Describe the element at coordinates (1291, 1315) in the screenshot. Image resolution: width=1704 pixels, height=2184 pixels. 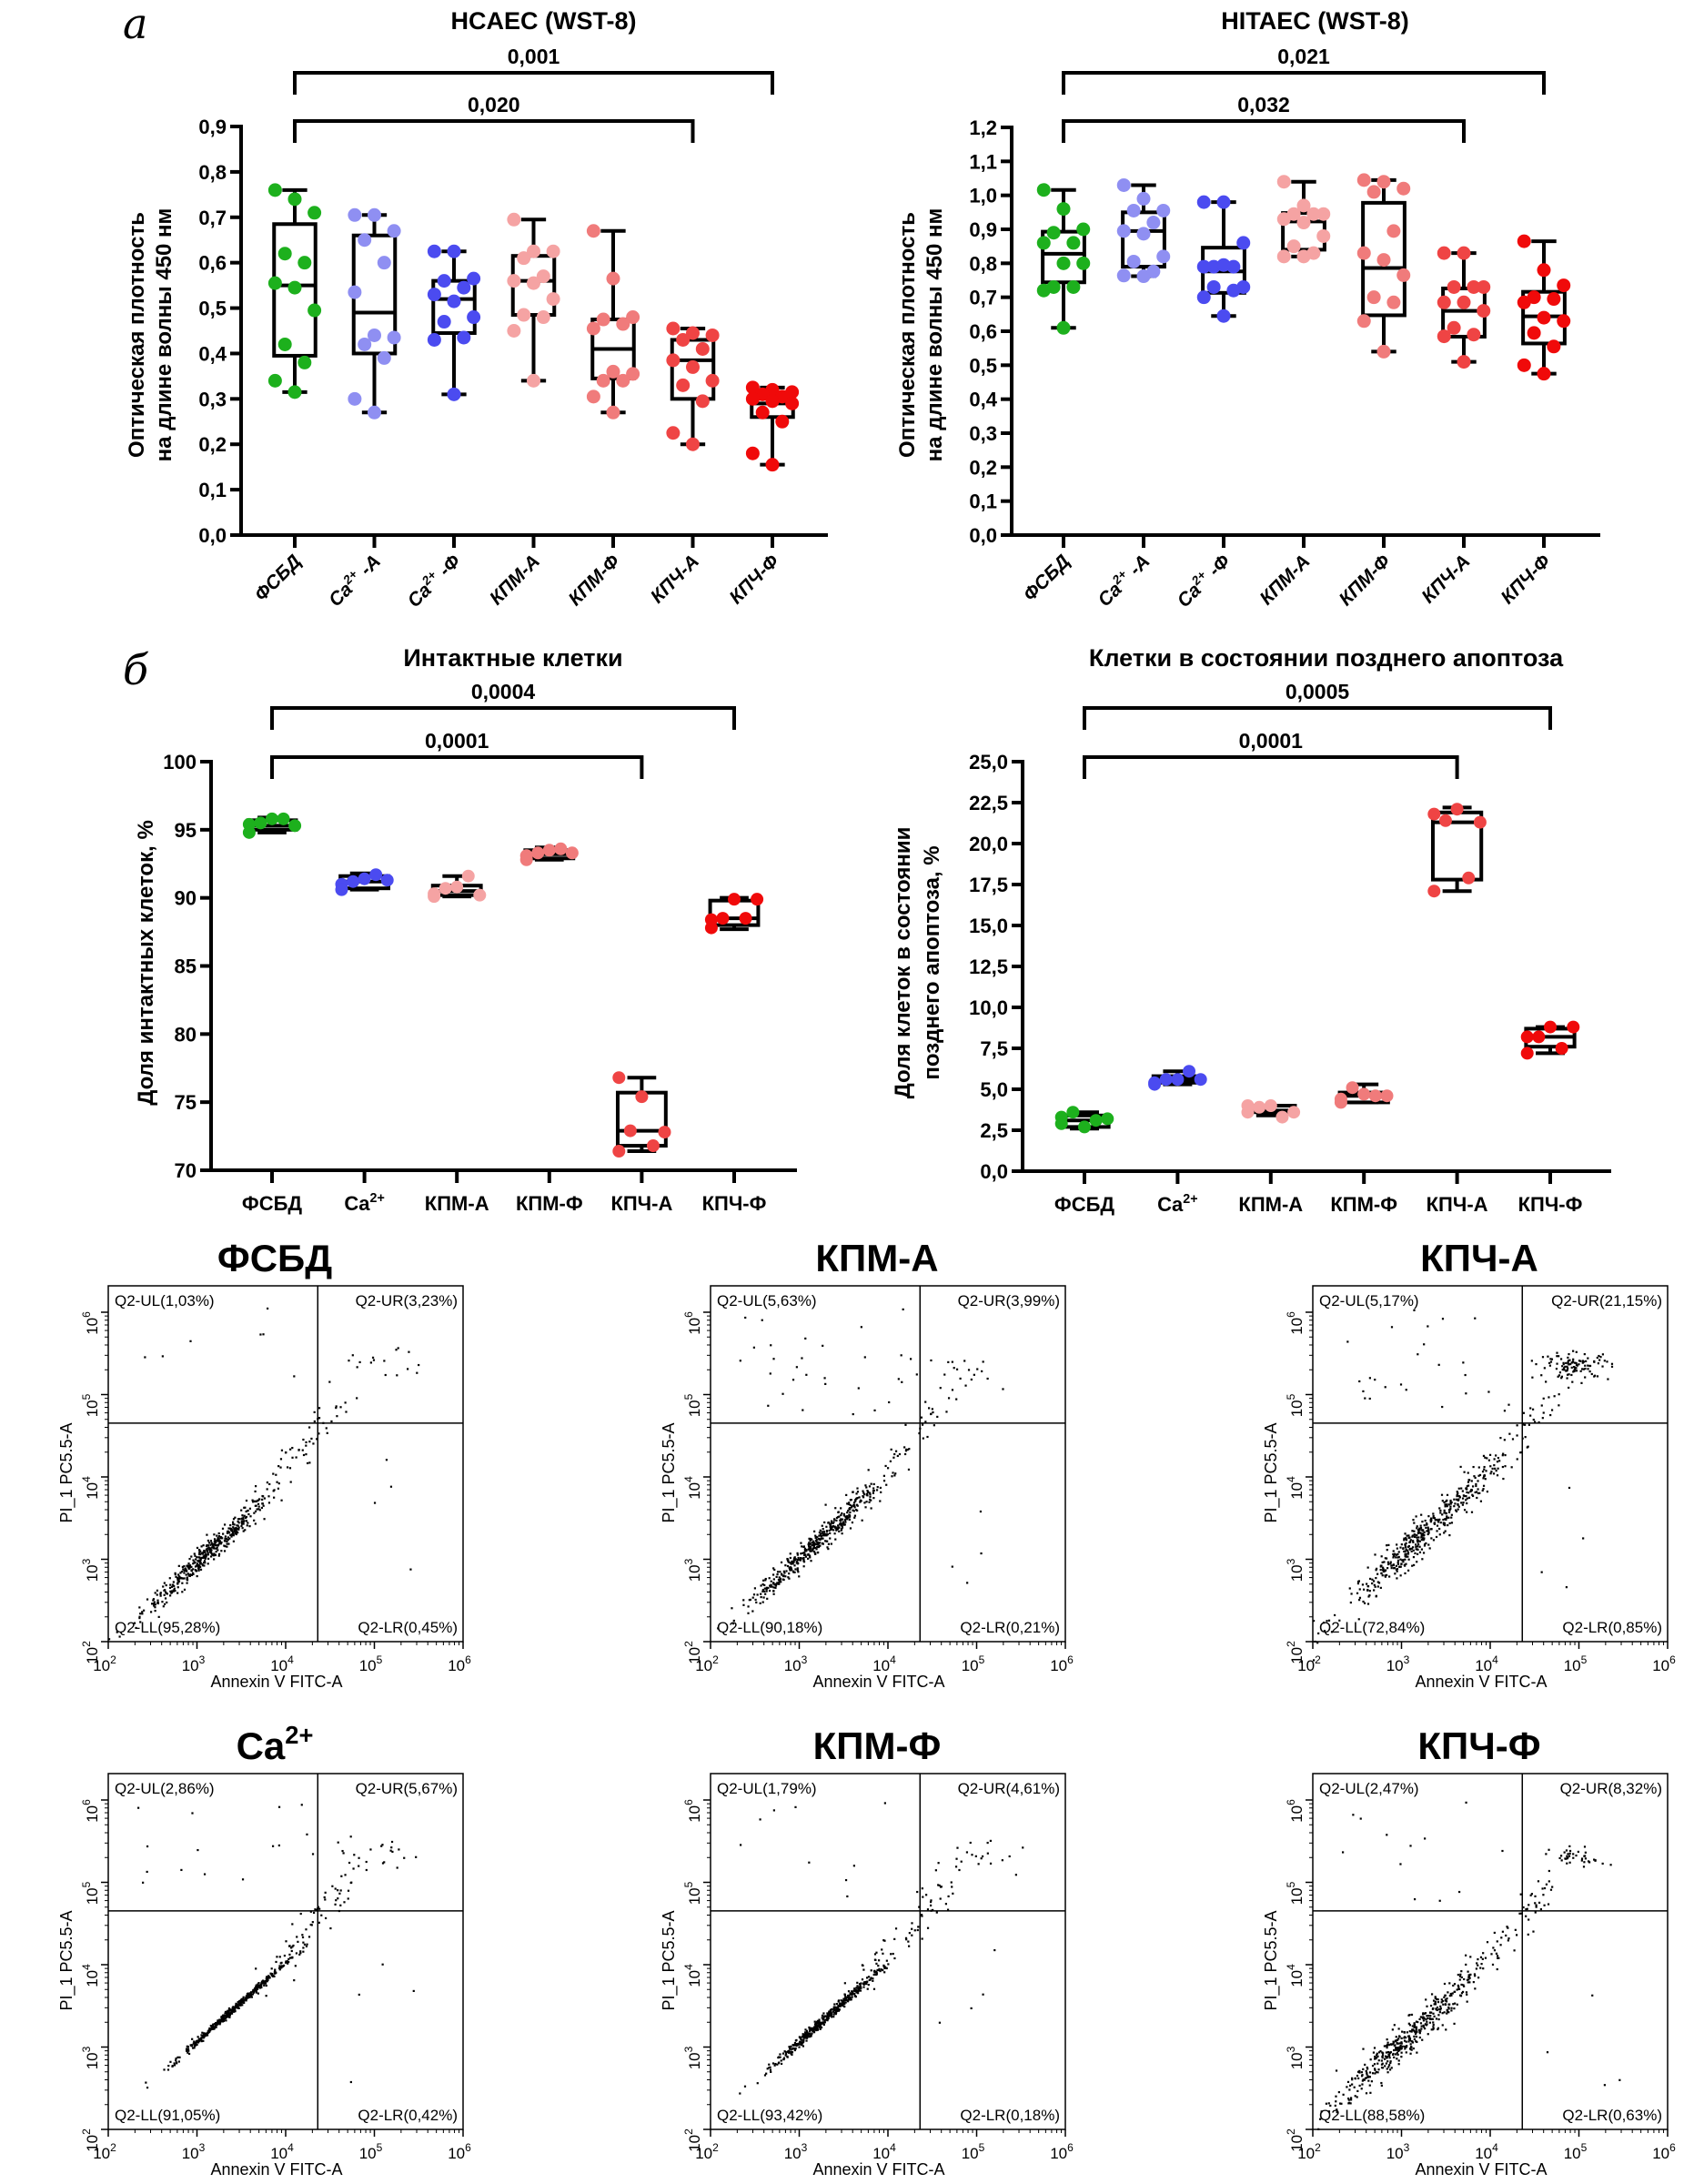
I see `tick-exponent: 6` at that location.